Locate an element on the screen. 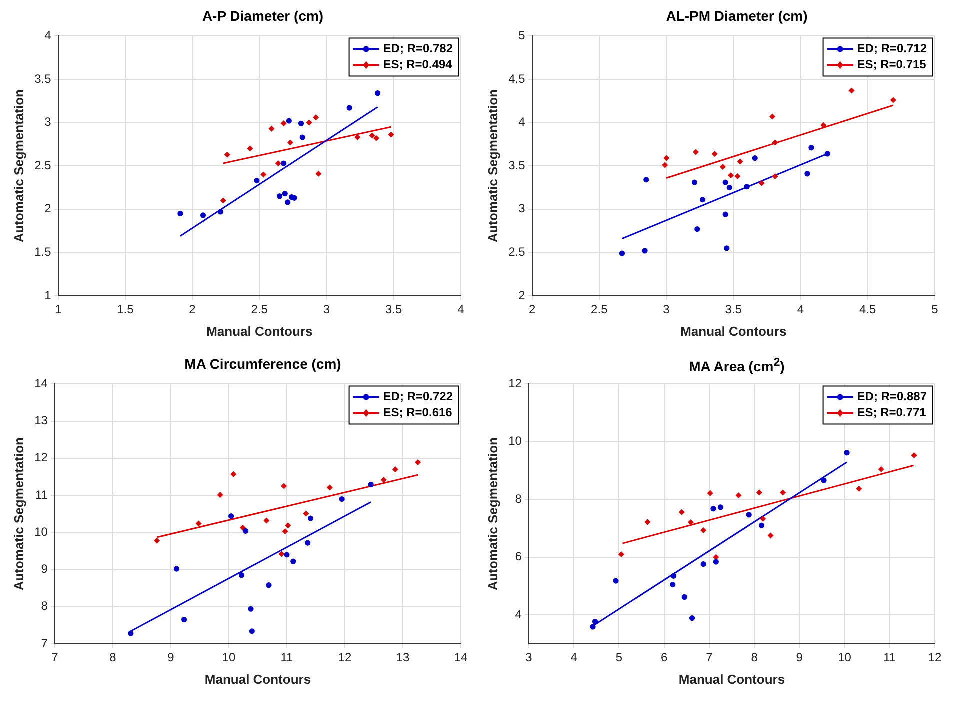 This screenshot has width=961, height=702. x-tick-label: 3 is located at coordinates (326, 309).